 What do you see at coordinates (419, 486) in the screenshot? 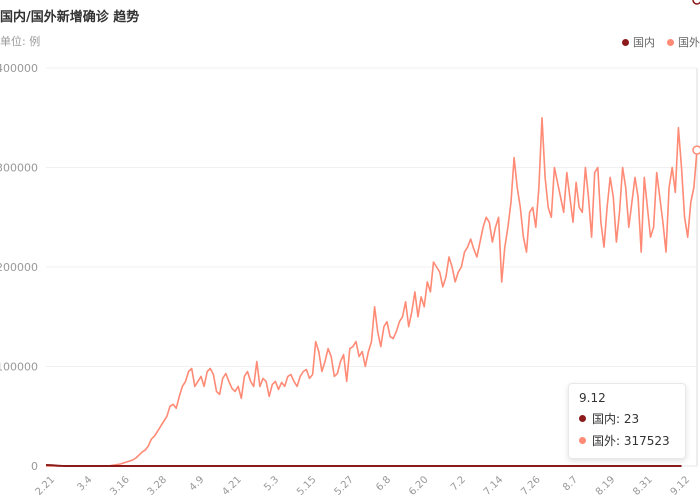
I see `x-tick-label: 6.20` at bounding box center [419, 486].